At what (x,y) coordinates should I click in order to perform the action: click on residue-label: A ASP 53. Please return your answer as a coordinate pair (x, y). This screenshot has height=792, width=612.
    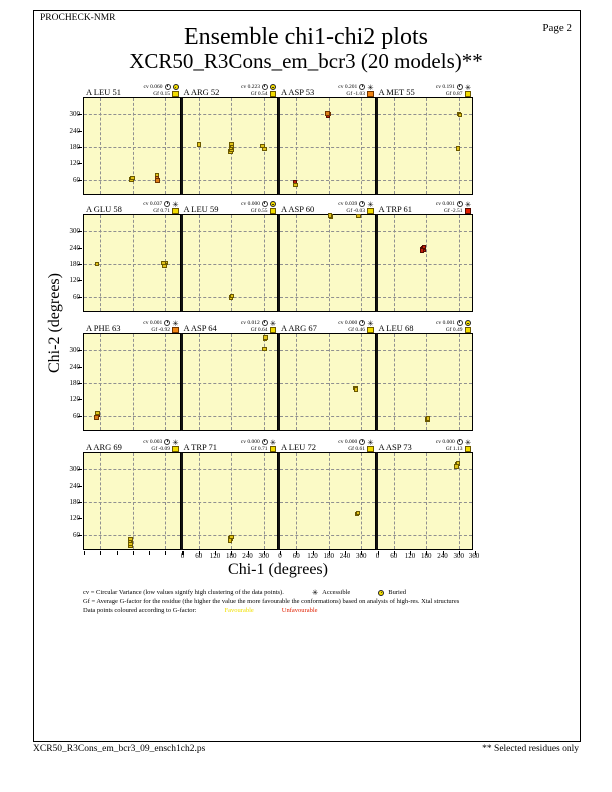
    Looking at the image, I should click on (298, 92).